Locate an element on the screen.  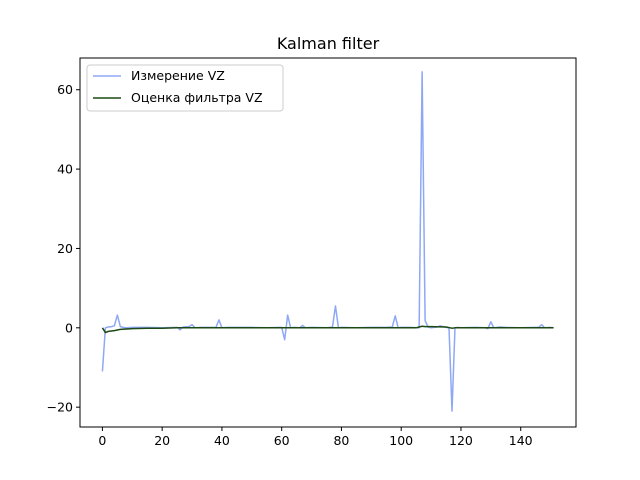
legend-label-filter-estimate: Оценка фильтра VZ is located at coordinates (197, 97).